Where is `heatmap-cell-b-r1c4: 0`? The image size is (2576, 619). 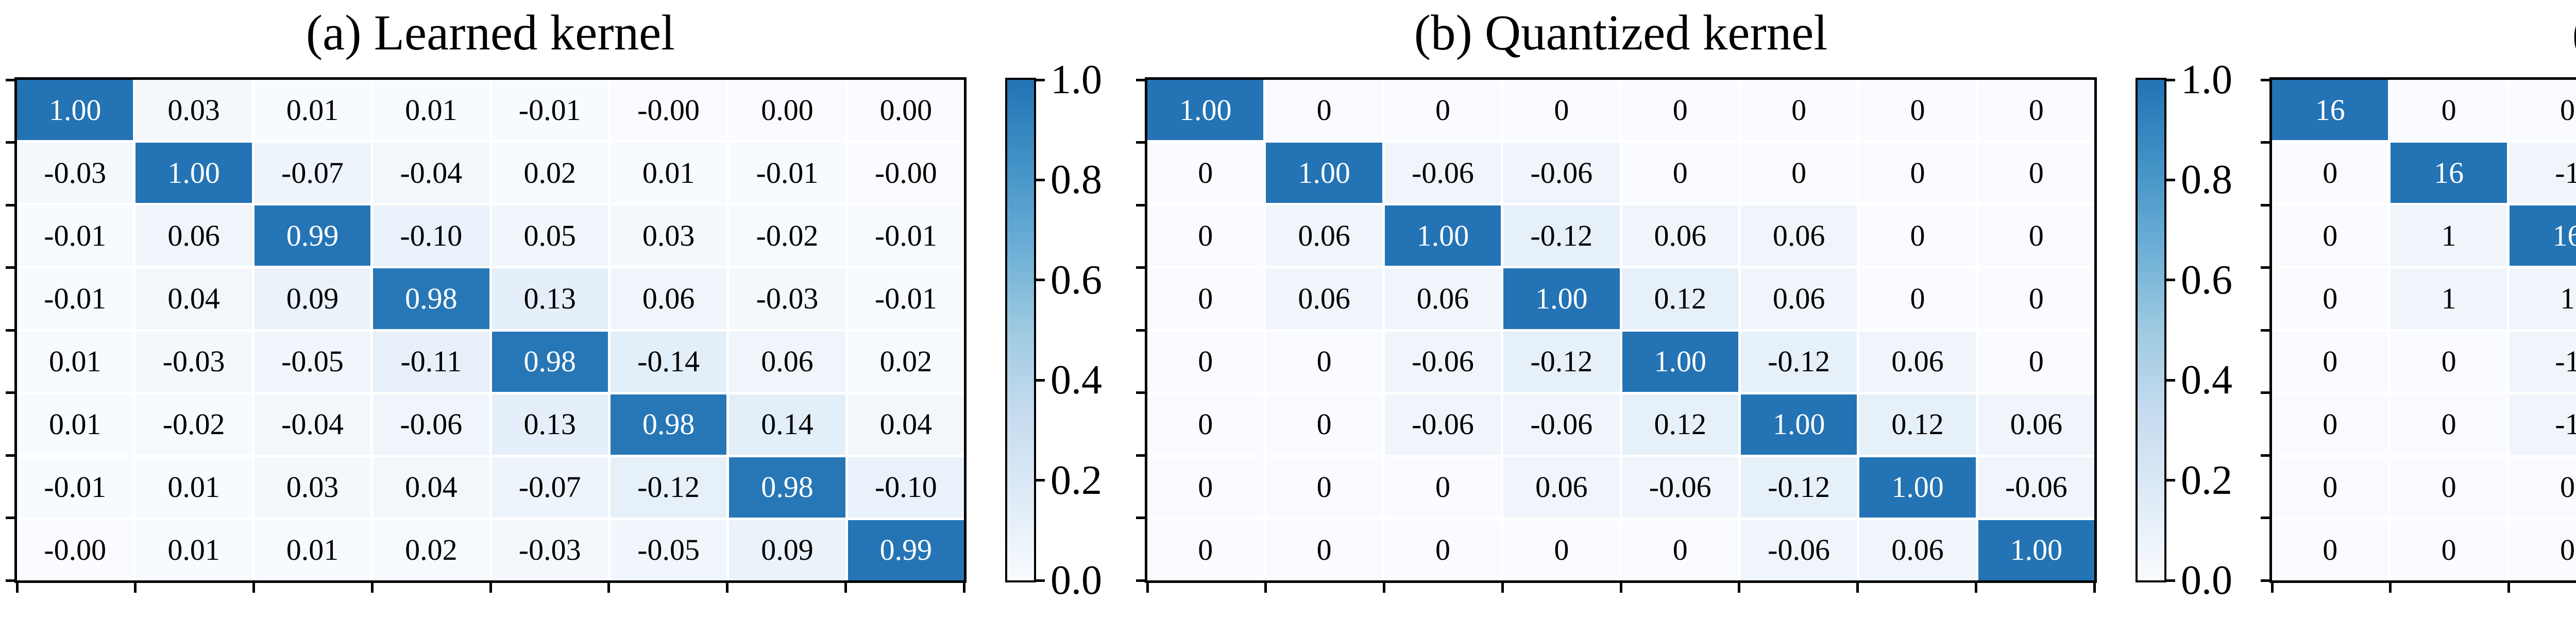 heatmap-cell-b-r1c4: 0 is located at coordinates (1680, 173).